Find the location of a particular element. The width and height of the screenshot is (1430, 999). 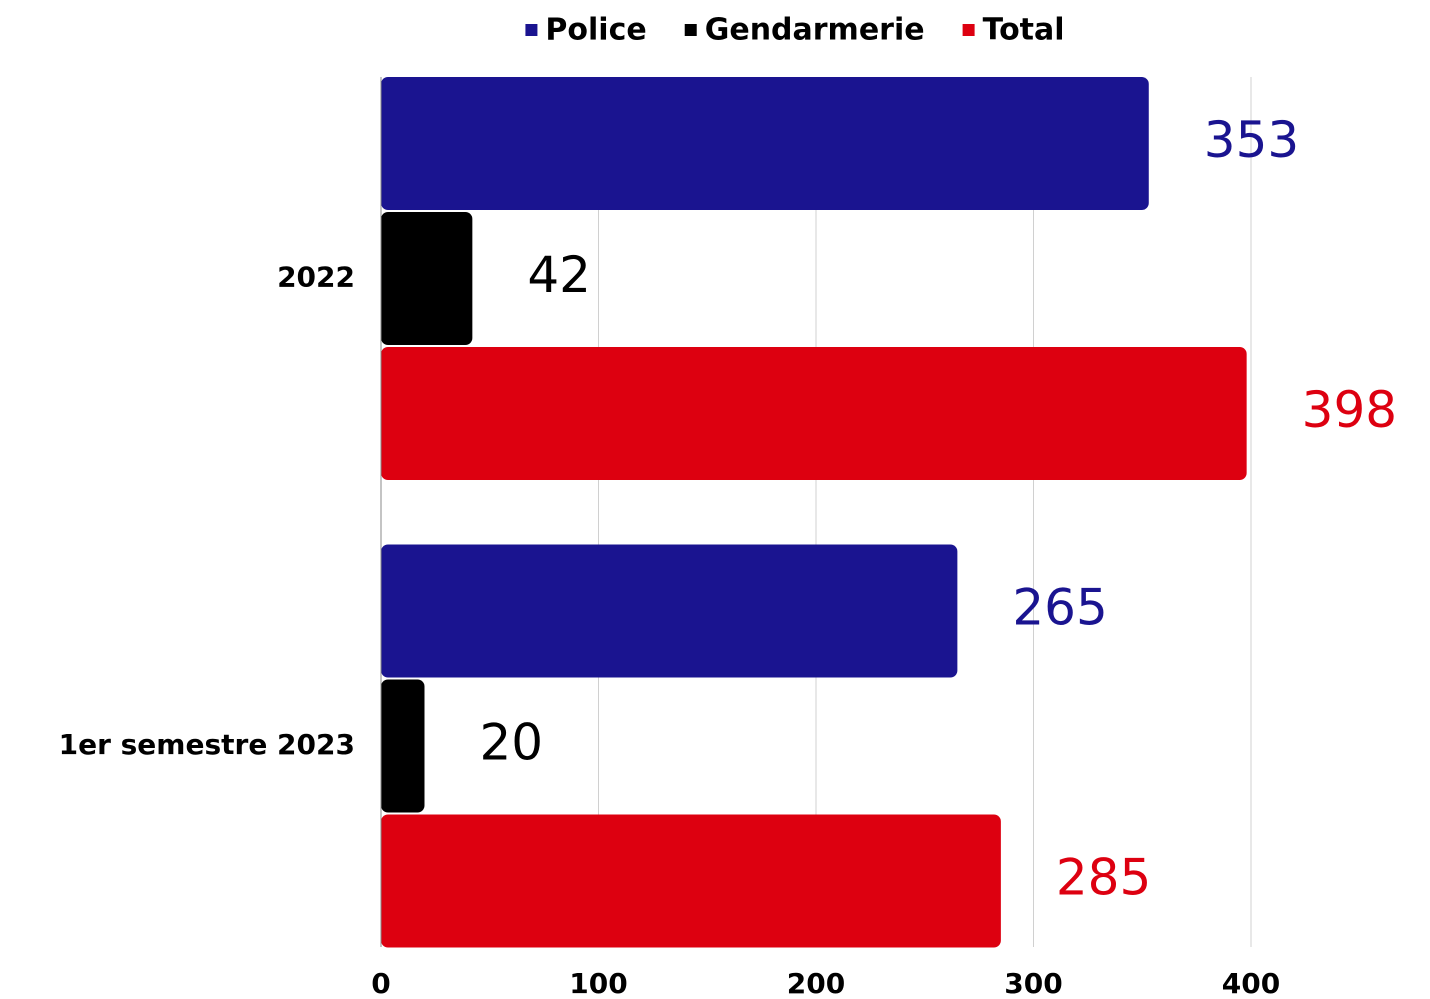

y-tick-label: 2022 is located at coordinates (316, 277).